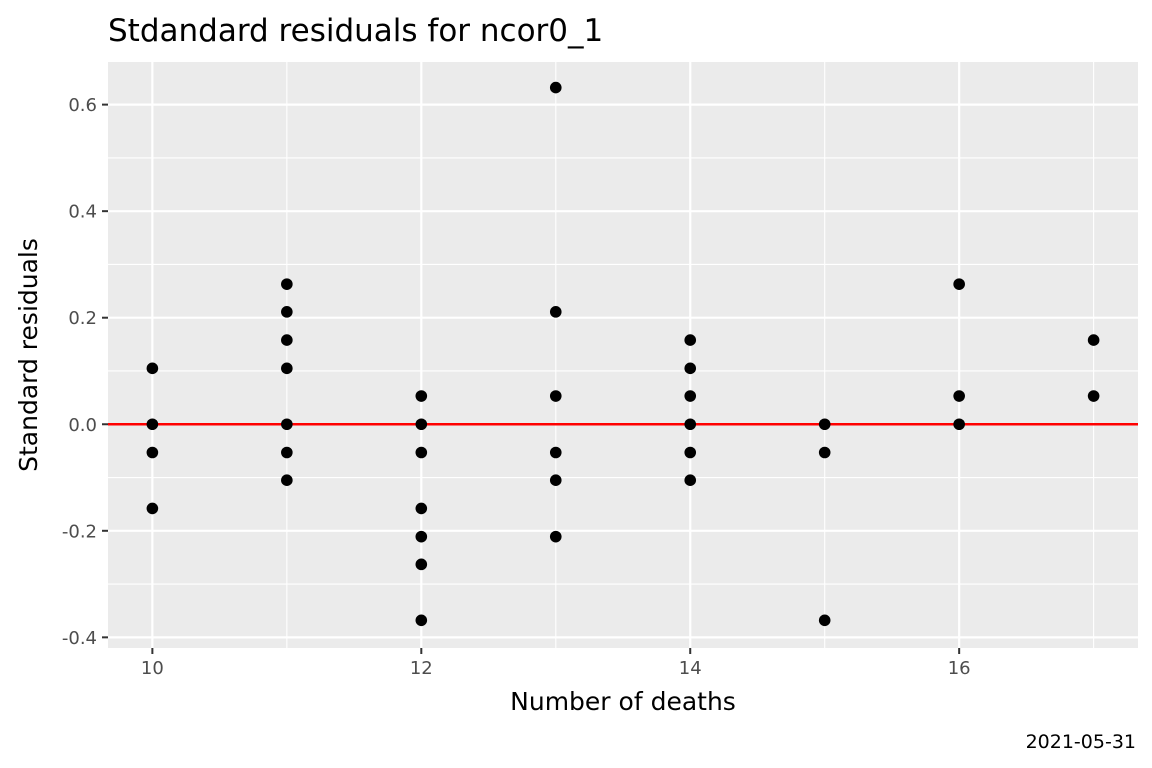  What do you see at coordinates (82, 105) in the screenshot?
I see `y-tick-label: 0.6` at bounding box center [82, 105].